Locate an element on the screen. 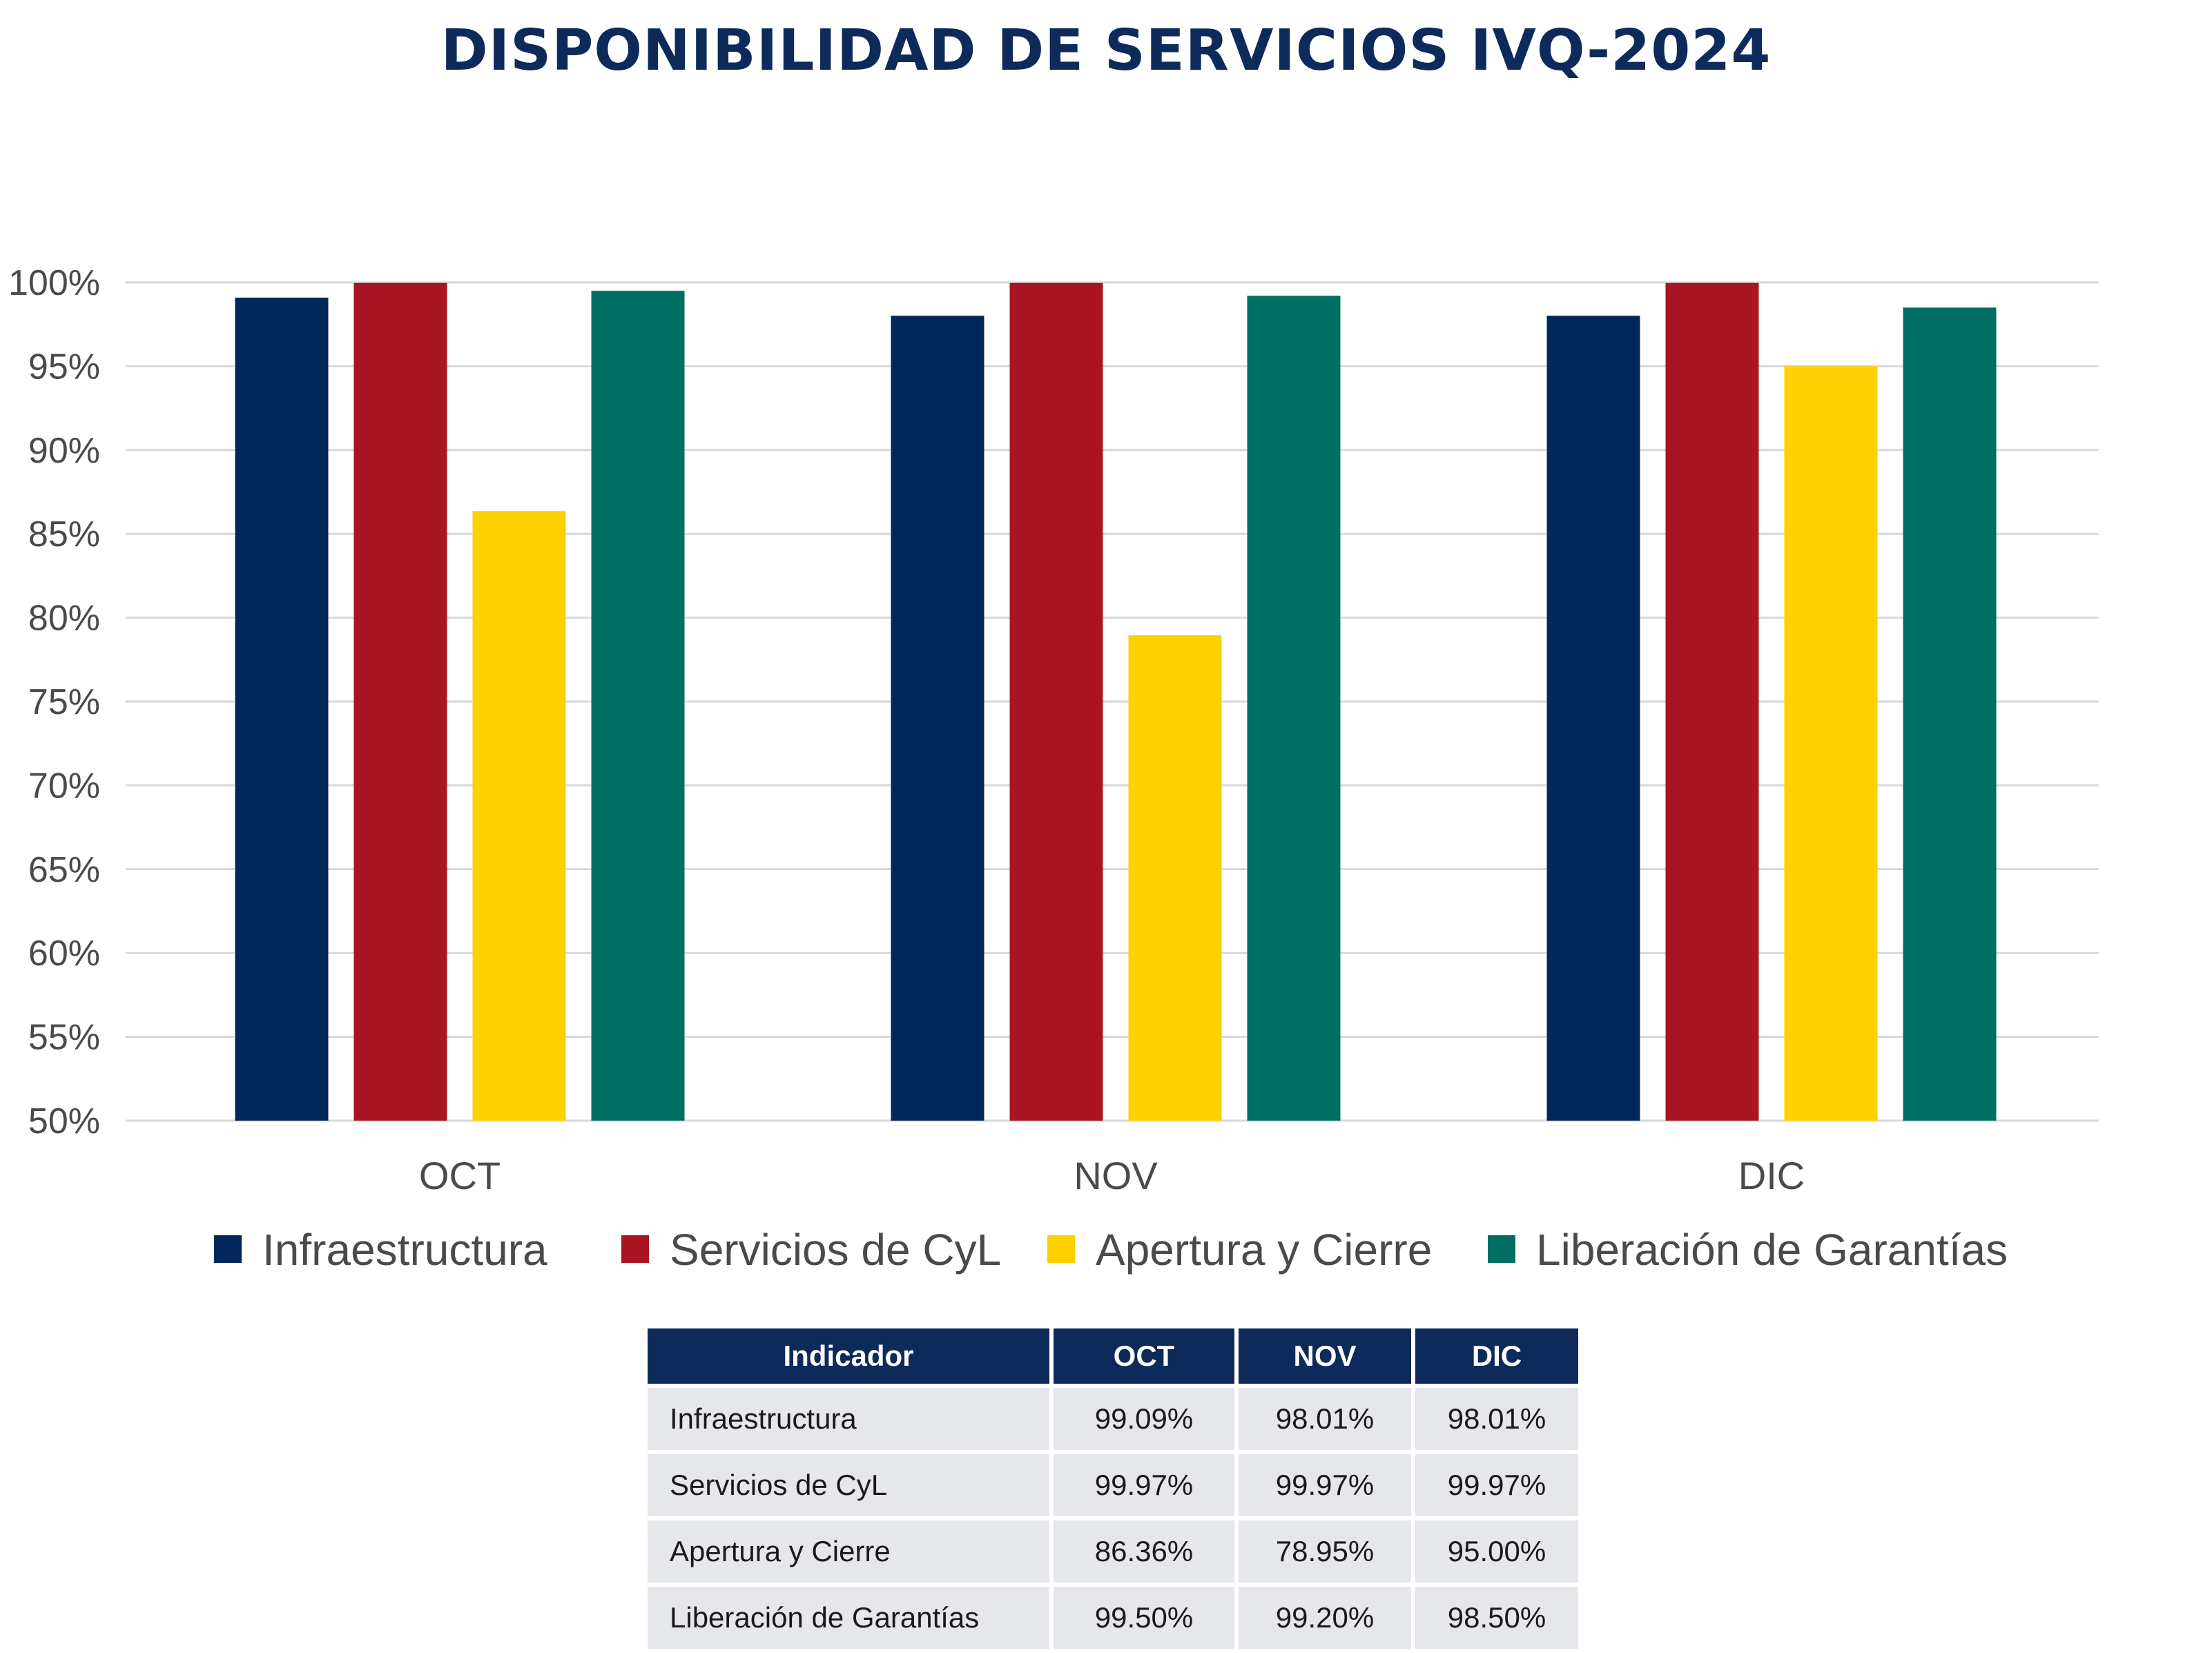 The height and width of the screenshot is (1653, 2212). row-label: Infraestructura is located at coordinates (848, 1419).